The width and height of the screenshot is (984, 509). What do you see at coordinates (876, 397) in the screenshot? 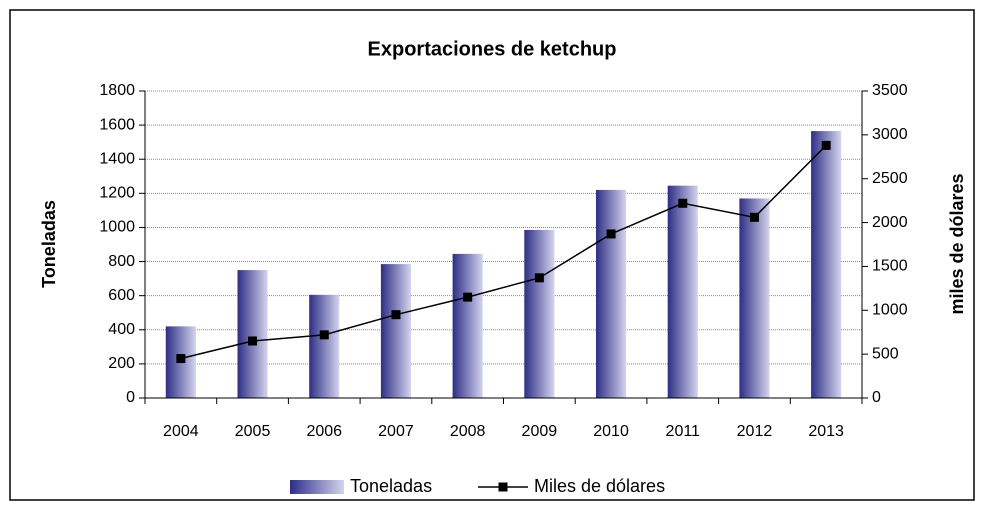
I see `y2-tick-label: 0` at bounding box center [876, 397].